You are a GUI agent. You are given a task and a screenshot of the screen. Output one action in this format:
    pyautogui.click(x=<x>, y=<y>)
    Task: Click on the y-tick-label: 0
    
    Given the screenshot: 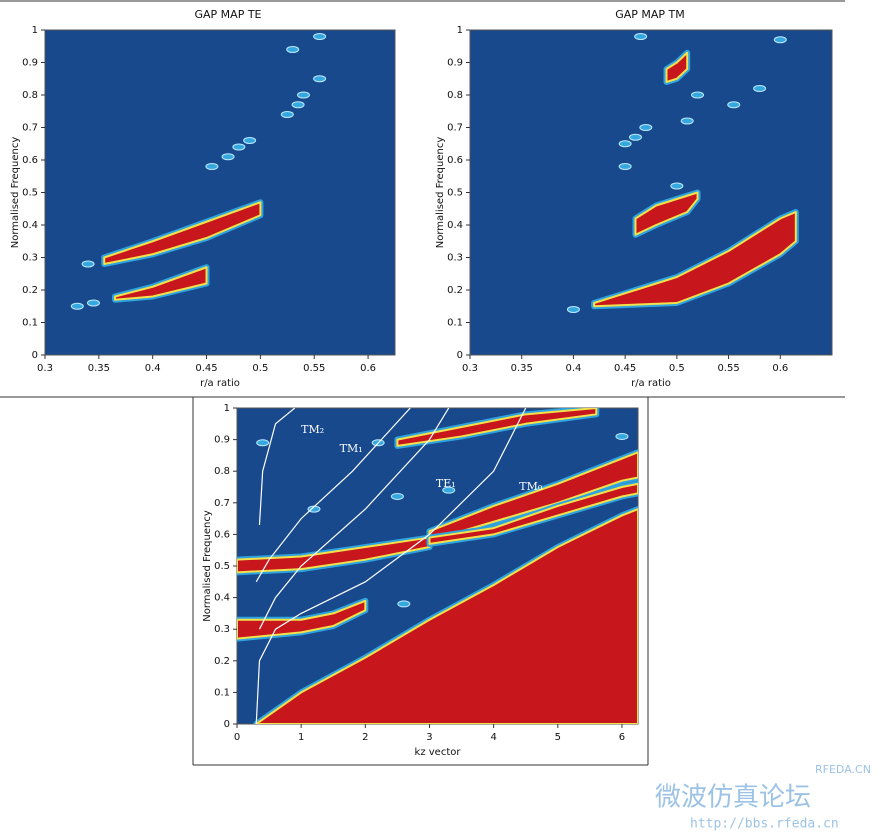 What is the action you would take?
    pyautogui.click(x=460, y=355)
    